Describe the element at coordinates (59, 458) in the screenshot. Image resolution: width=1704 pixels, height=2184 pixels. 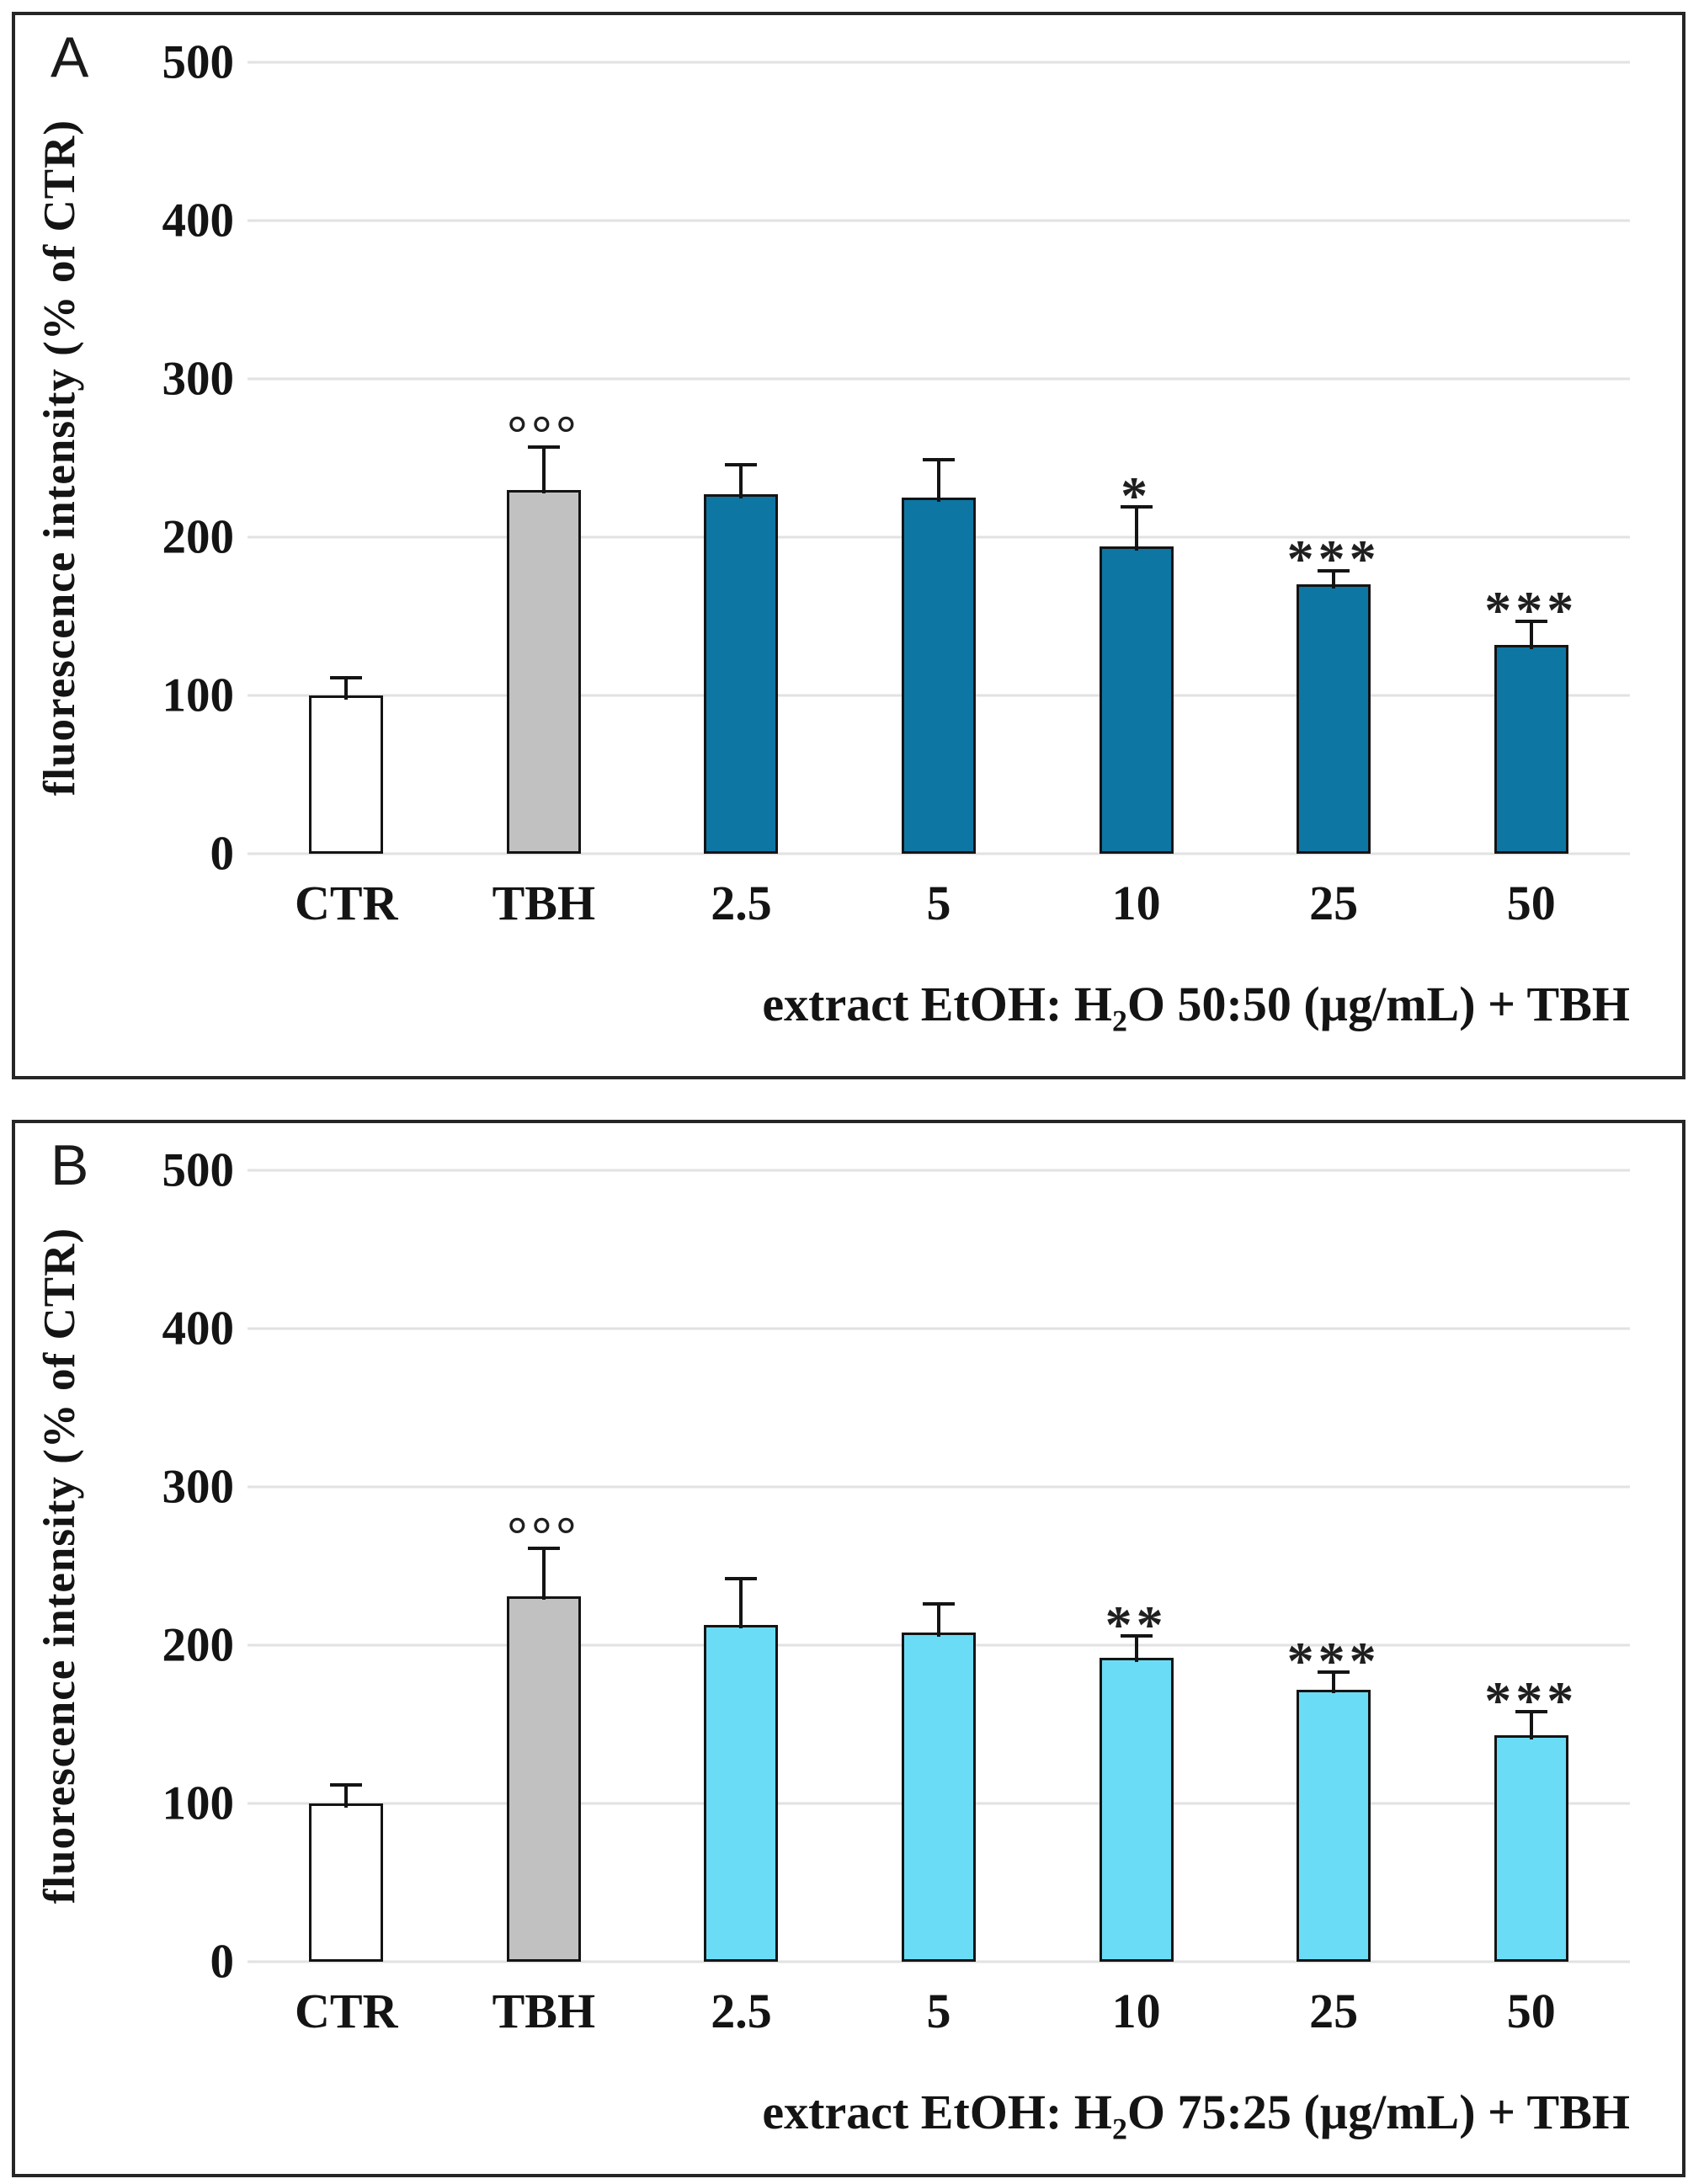
I see `panel-a-y-axis-title: fluorescence intensity (% of CTR)` at that location.